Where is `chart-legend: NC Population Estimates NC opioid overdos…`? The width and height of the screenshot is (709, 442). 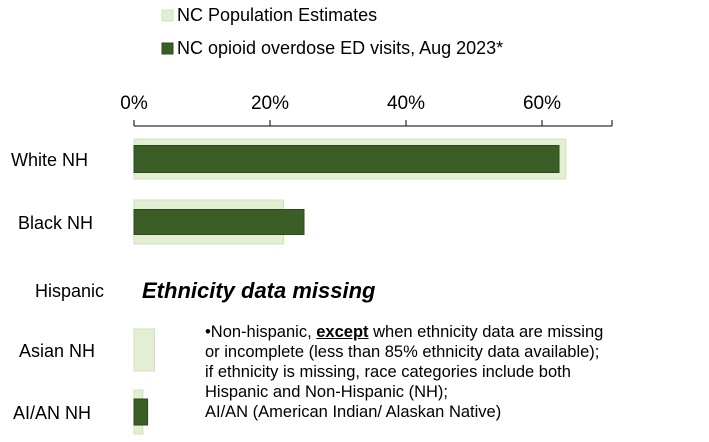
chart-legend: NC Population Estimates NC opioid overdos… is located at coordinates (332, 31).